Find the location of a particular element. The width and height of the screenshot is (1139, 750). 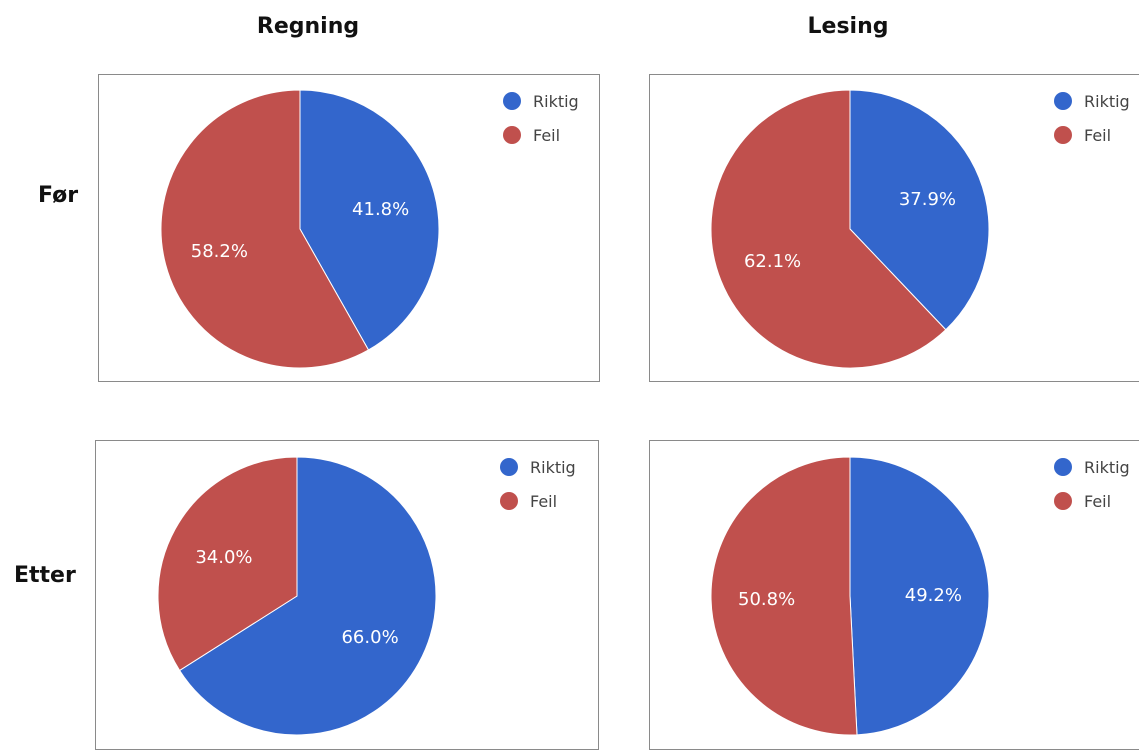

pie-chart-svg: 37.9% 62.1% is located at coordinates (850, 229).